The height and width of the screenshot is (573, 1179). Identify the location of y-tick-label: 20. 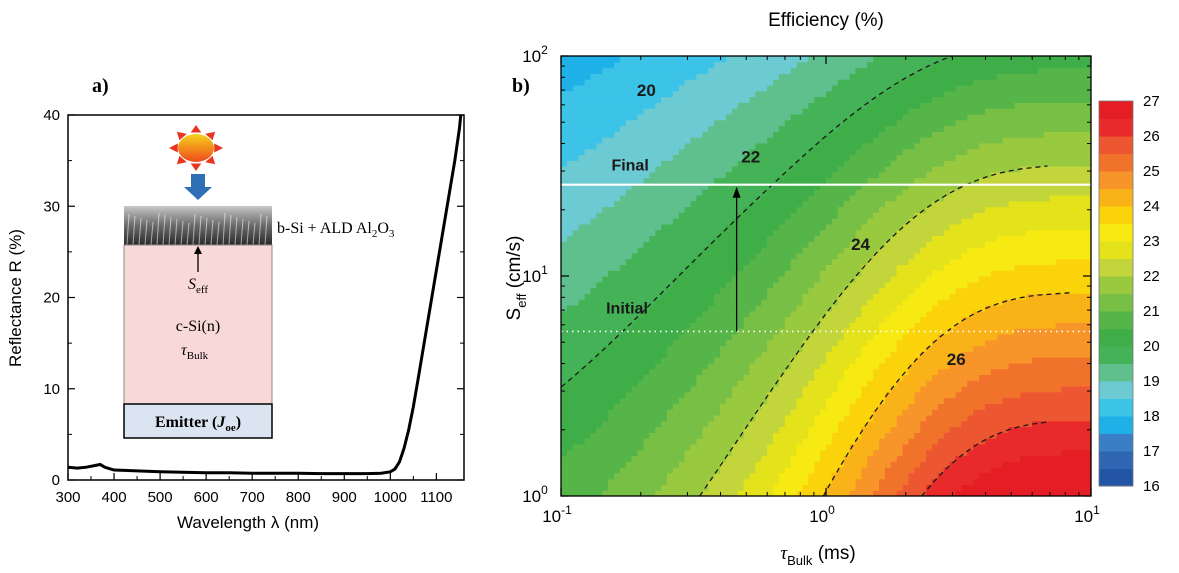
(51, 298).